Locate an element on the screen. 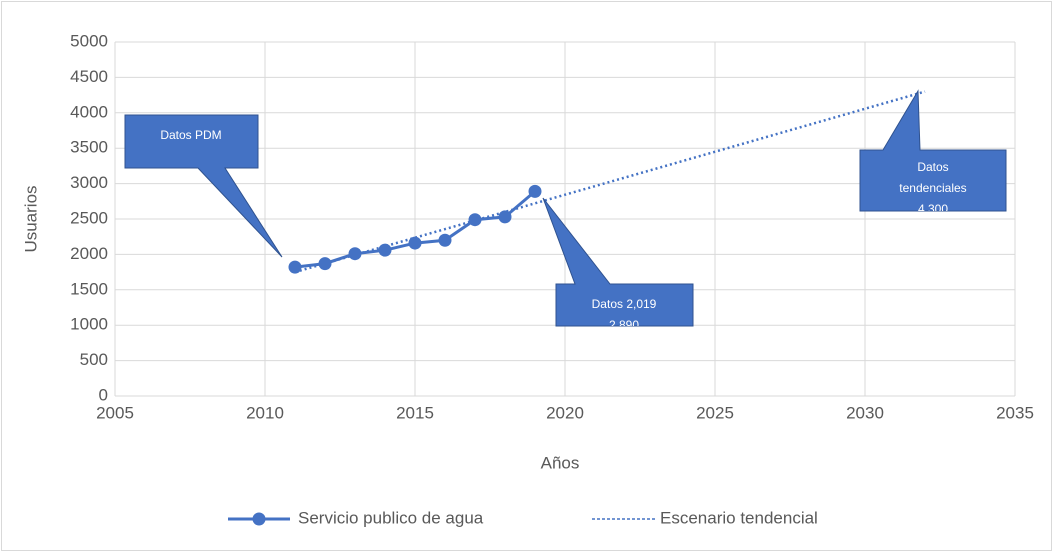  x-tick-label: 2015 is located at coordinates (415, 412).